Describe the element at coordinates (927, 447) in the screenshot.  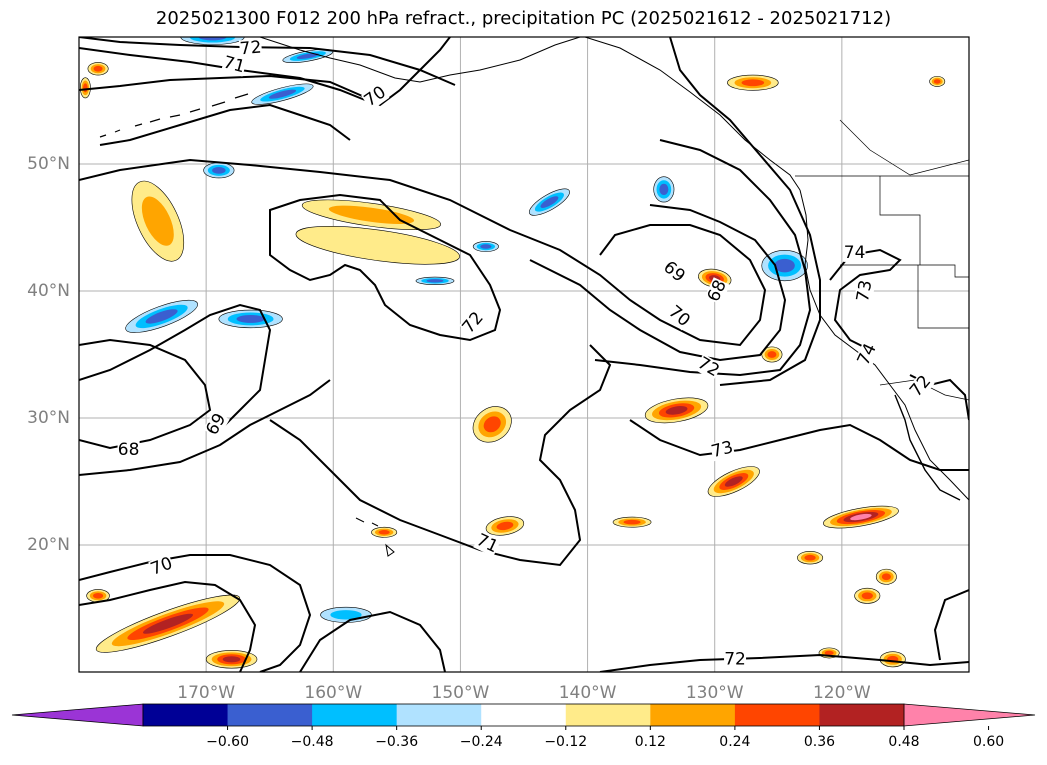
I see `baja-california` at that location.